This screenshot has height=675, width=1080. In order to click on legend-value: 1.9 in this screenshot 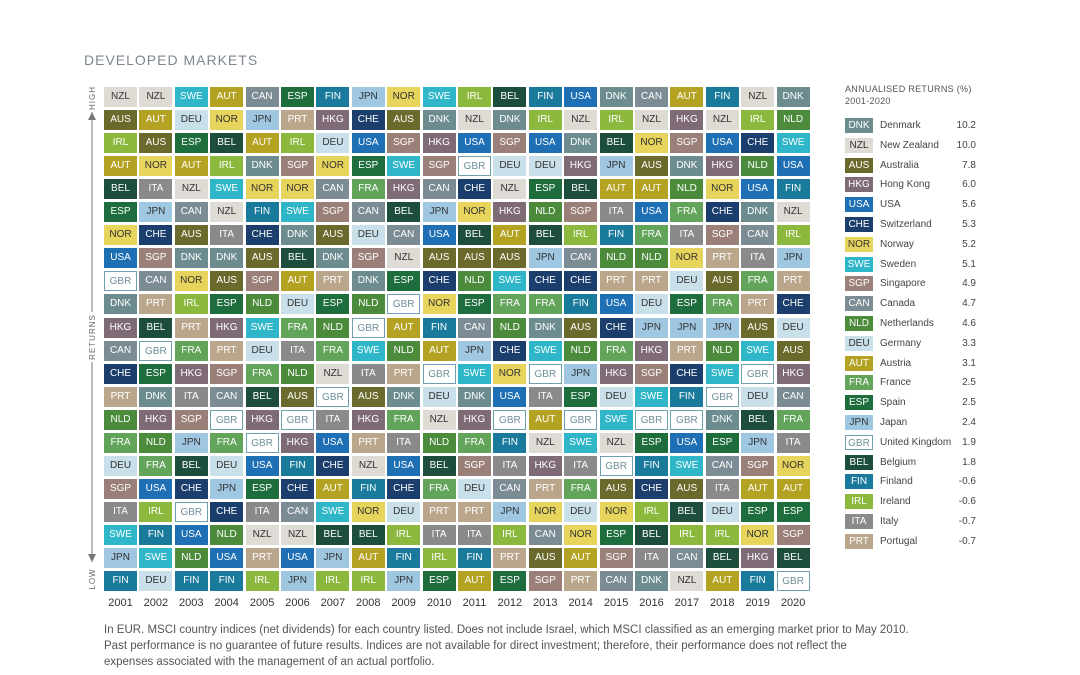, I will do `click(969, 442)`.